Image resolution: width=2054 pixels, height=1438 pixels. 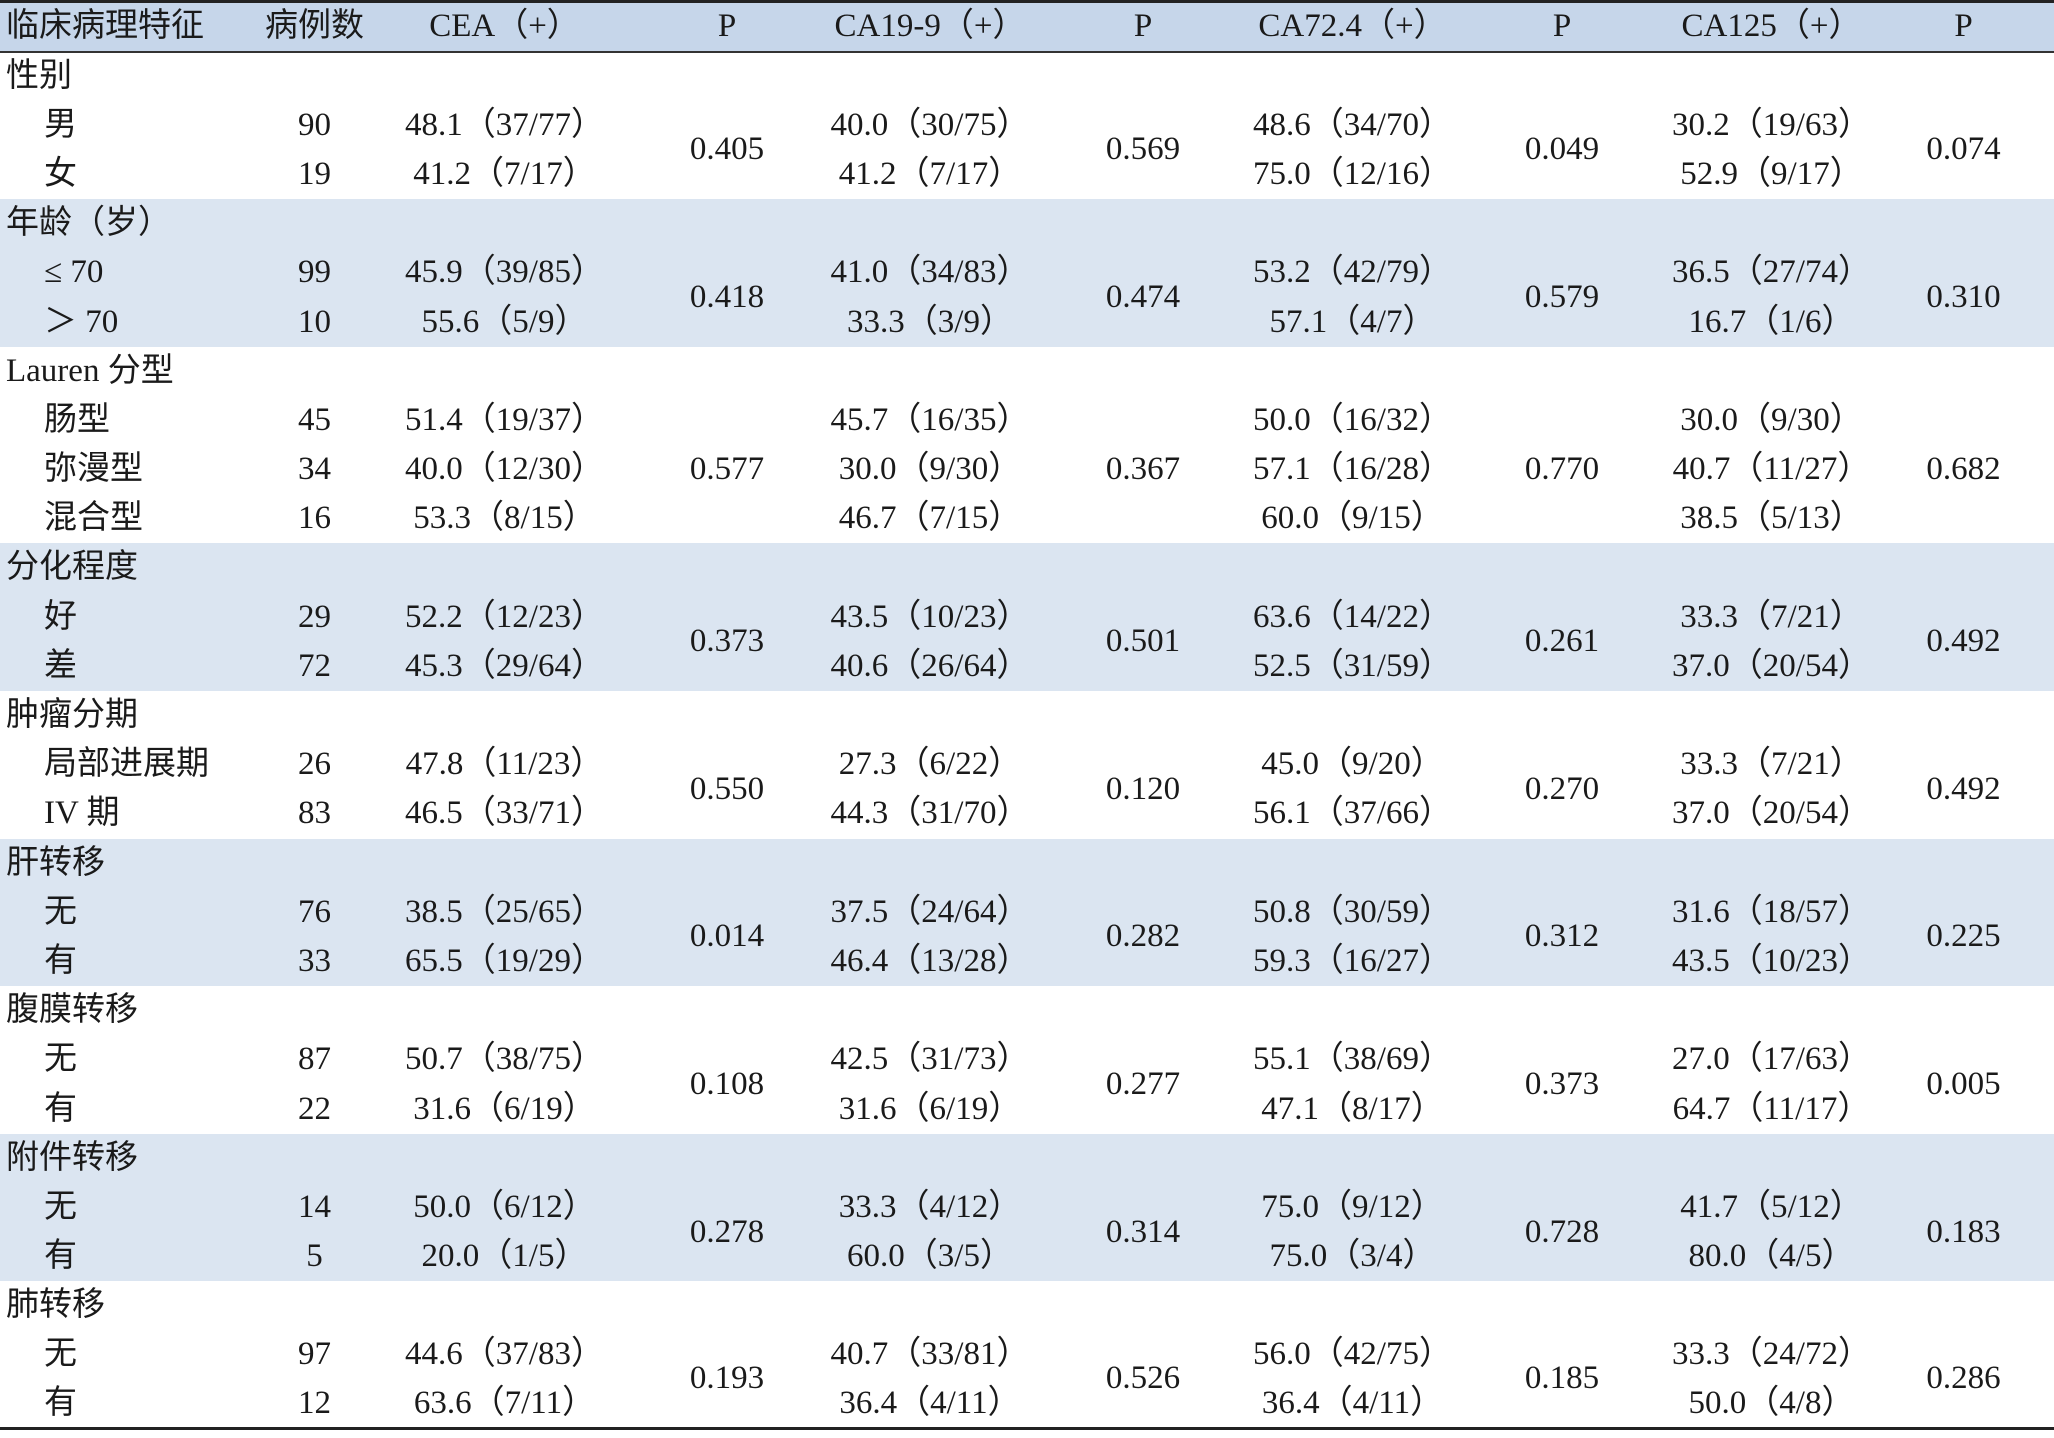 I want to click on row-label: 弥漫型, so click(x=93, y=469).